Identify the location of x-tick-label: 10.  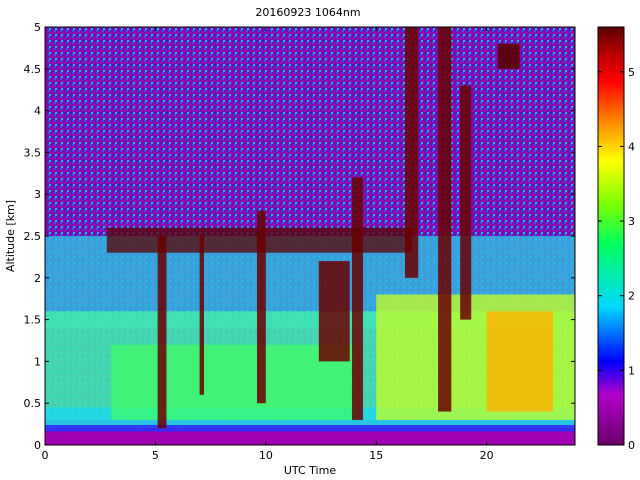
(266, 455).